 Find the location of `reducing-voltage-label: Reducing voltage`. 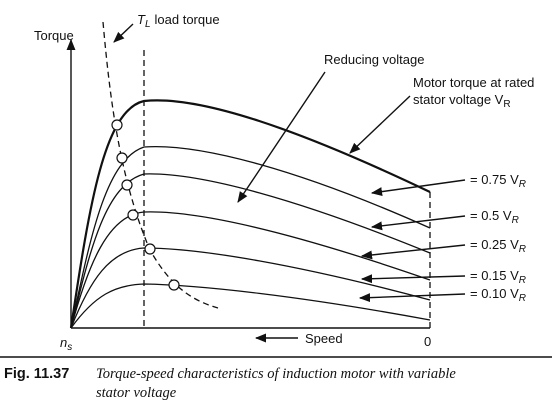

reducing-voltage-label: Reducing voltage is located at coordinates (374, 59).